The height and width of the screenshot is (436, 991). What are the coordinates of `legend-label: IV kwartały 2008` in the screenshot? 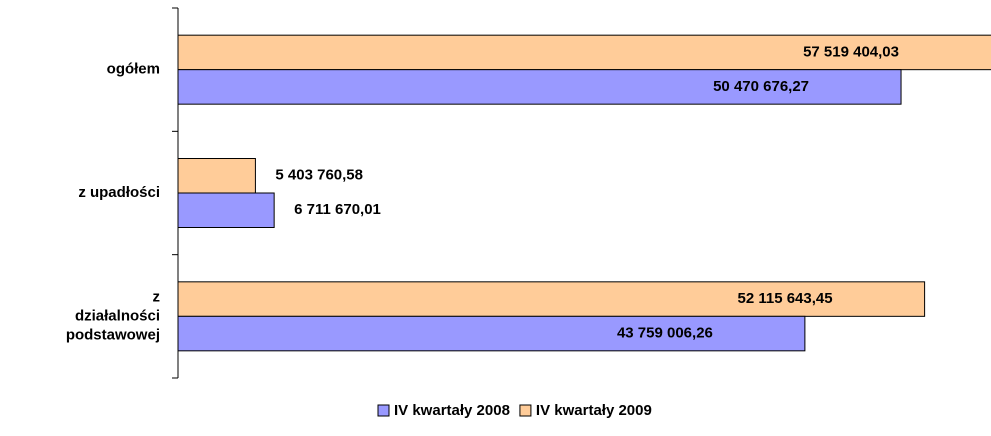 It's located at (452, 410).